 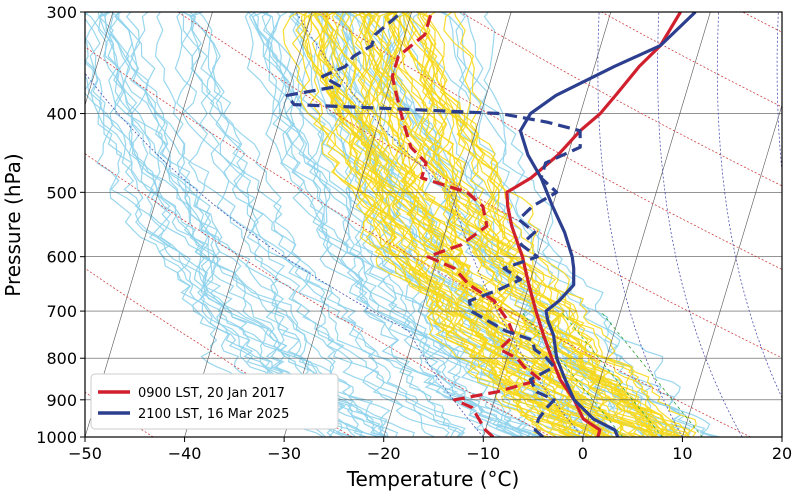 What do you see at coordinates (433, 479) in the screenshot?
I see `x-axis-title: Temperature (°C)` at bounding box center [433, 479].